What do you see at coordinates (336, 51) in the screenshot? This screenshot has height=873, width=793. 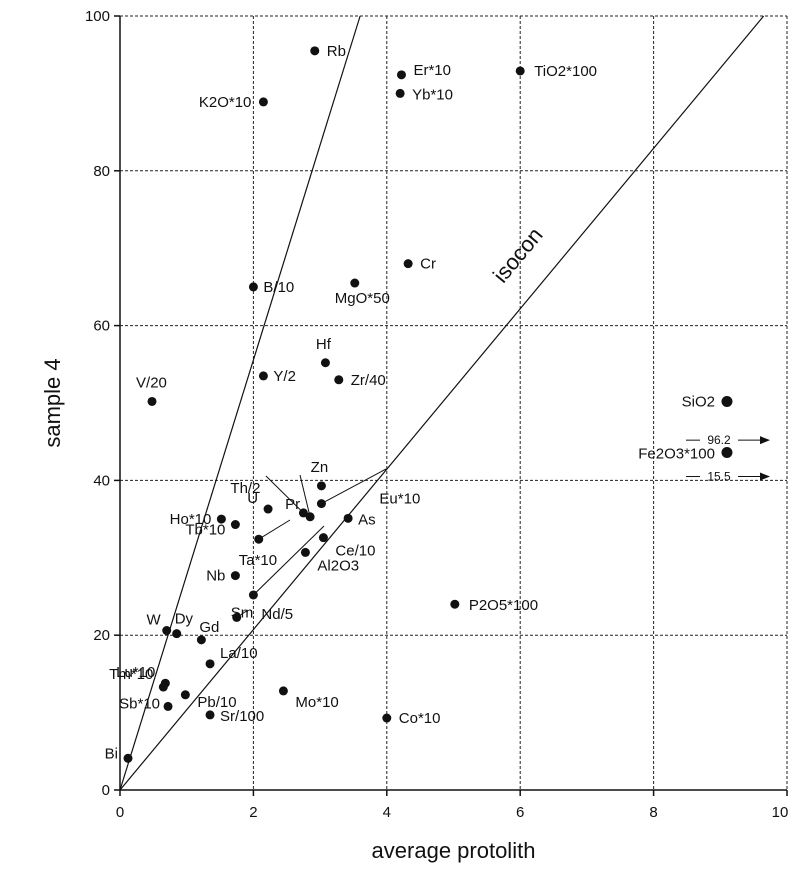 I see `point-label: Rb` at bounding box center [336, 51].